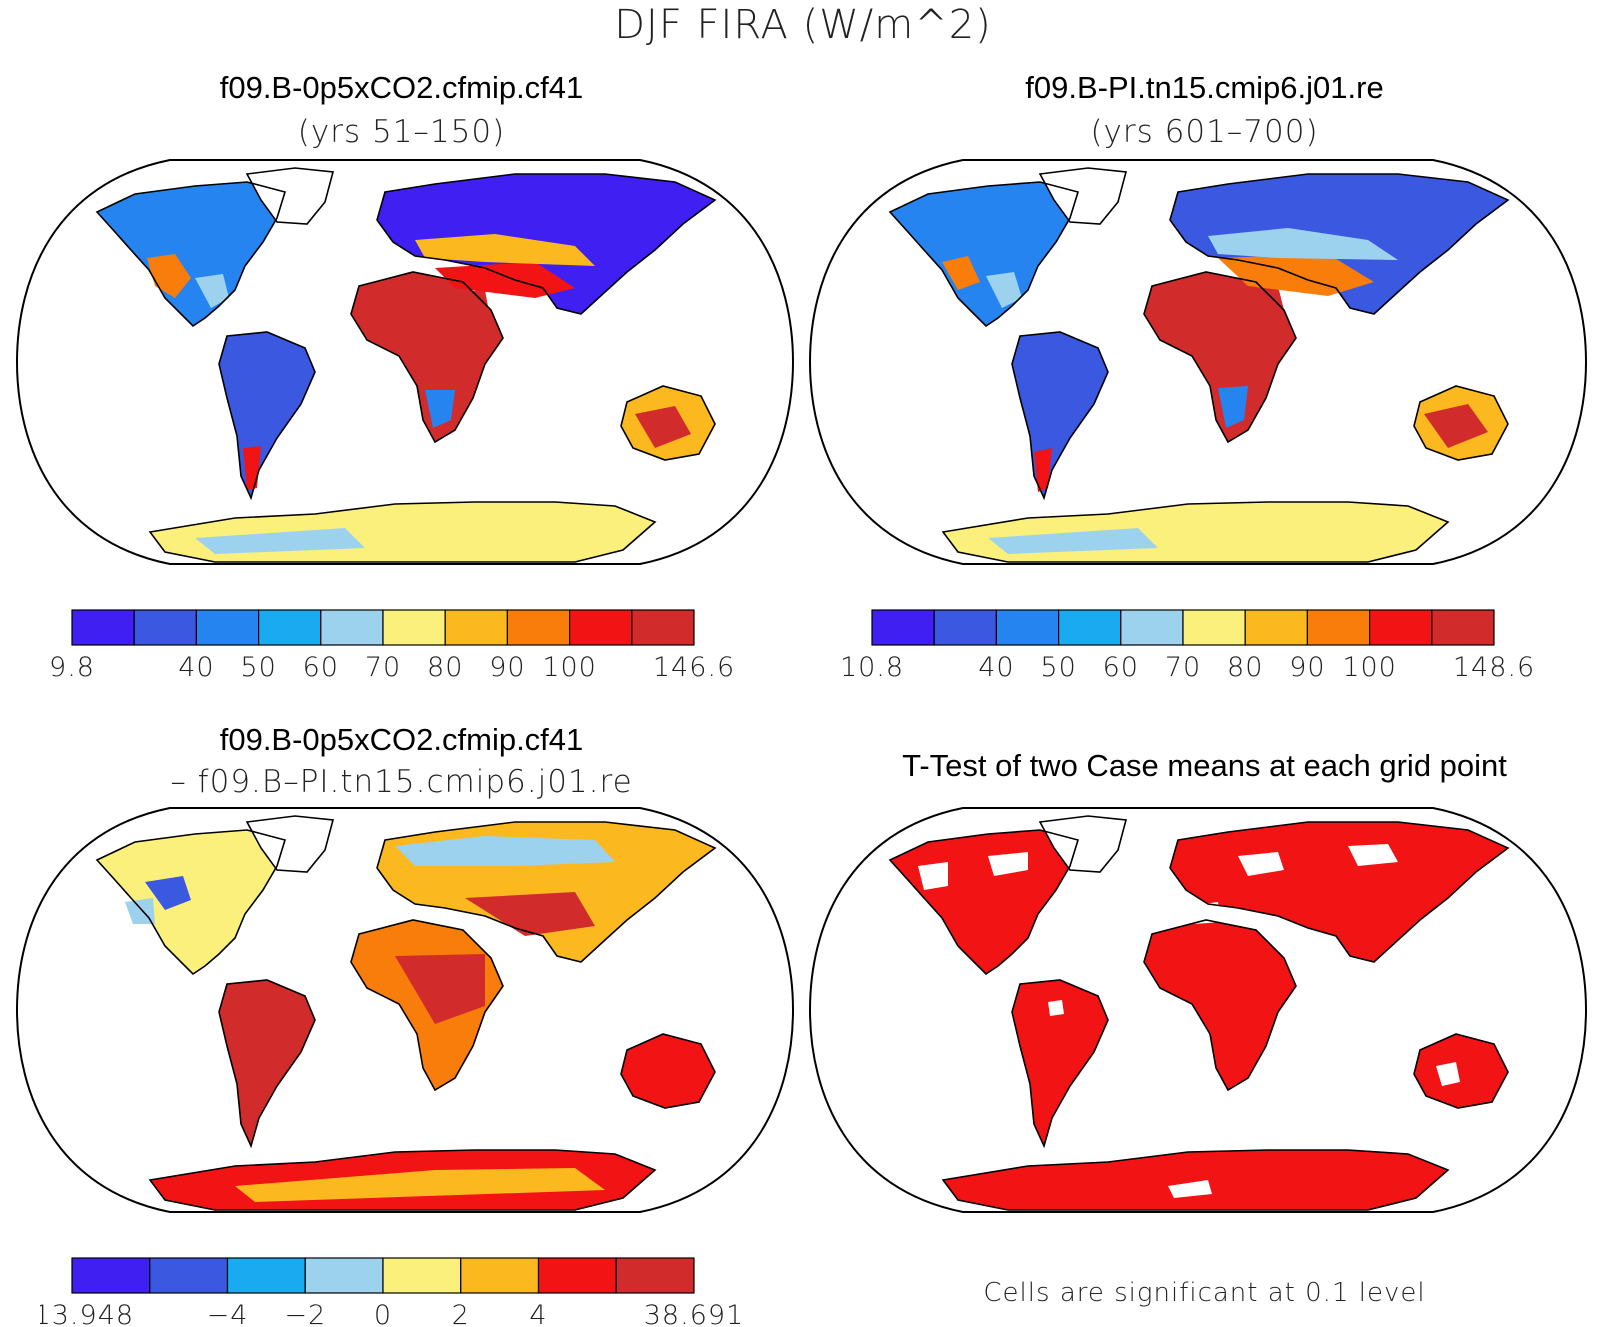 The height and width of the screenshot is (1327, 1606). I want to click on colorbar-1-tick-label-5: 70, so click(383, 667).